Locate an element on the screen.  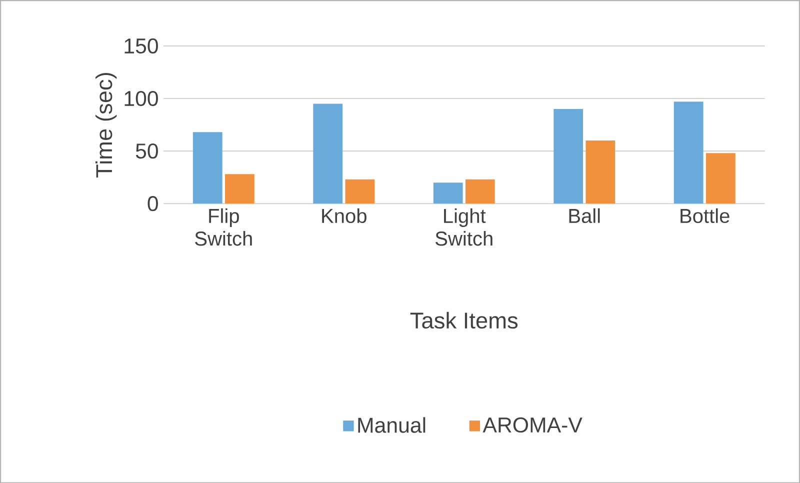
y-tick-label: 50 is located at coordinates (147, 150).